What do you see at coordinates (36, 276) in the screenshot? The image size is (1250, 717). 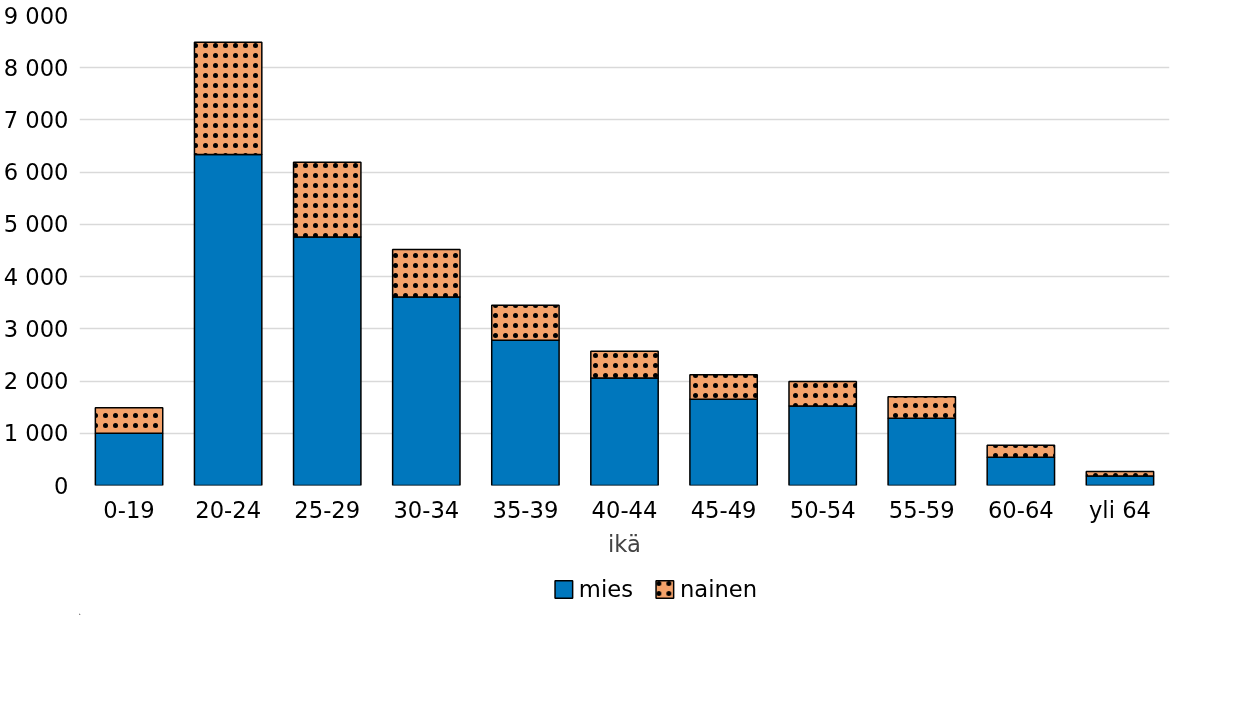 I see `y-tick-label: 4 000` at bounding box center [36, 276].